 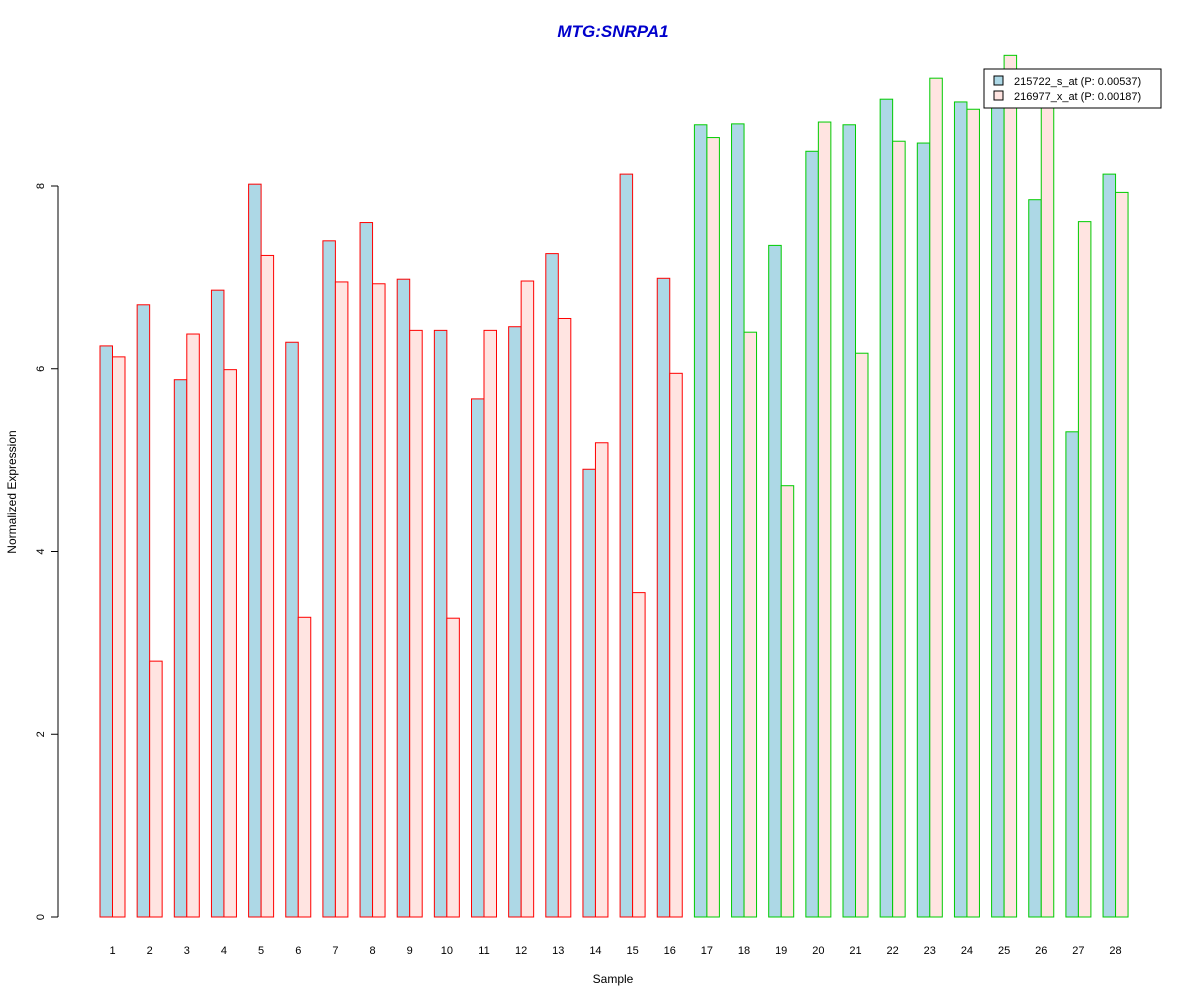 What do you see at coordinates (967, 951) in the screenshot?
I see `x-tick-label-24: 24` at bounding box center [967, 951].